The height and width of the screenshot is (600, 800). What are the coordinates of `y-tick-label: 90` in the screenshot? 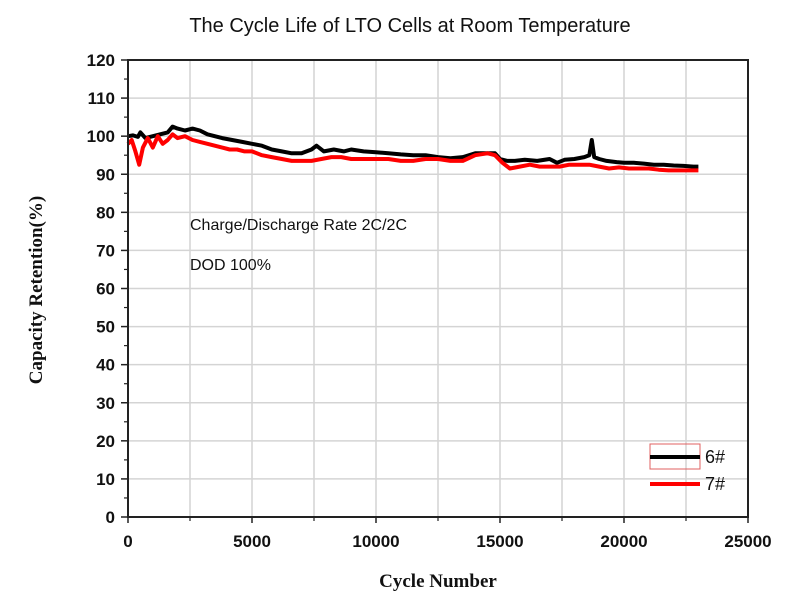 It's located at (105, 174).